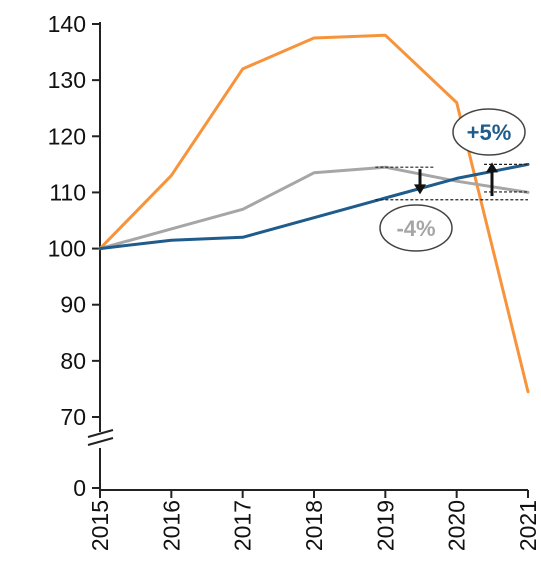 Image resolution: width=541 pixels, height=562 pixels. Describe the element at coordinates (73, 305) in the screenshot. I see `y-tick-label: 90` at that location.